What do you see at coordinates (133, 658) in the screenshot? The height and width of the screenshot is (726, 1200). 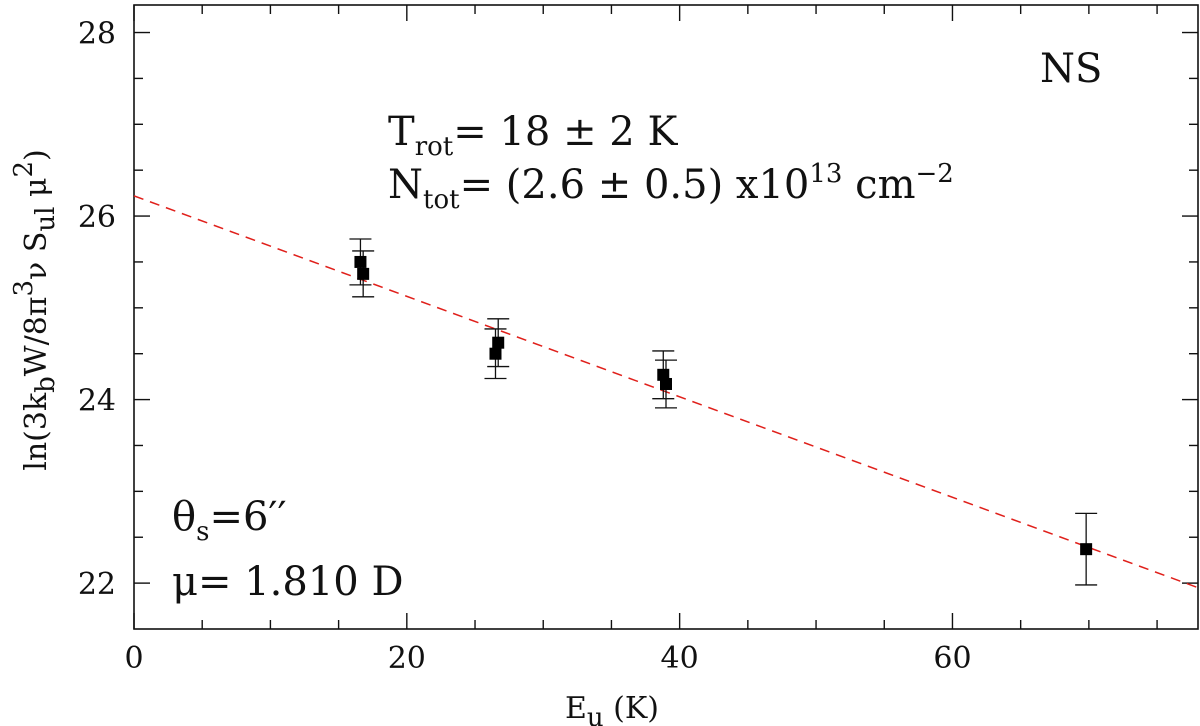 I see `x-tick-label: 0` at bounding box center [133, 658].